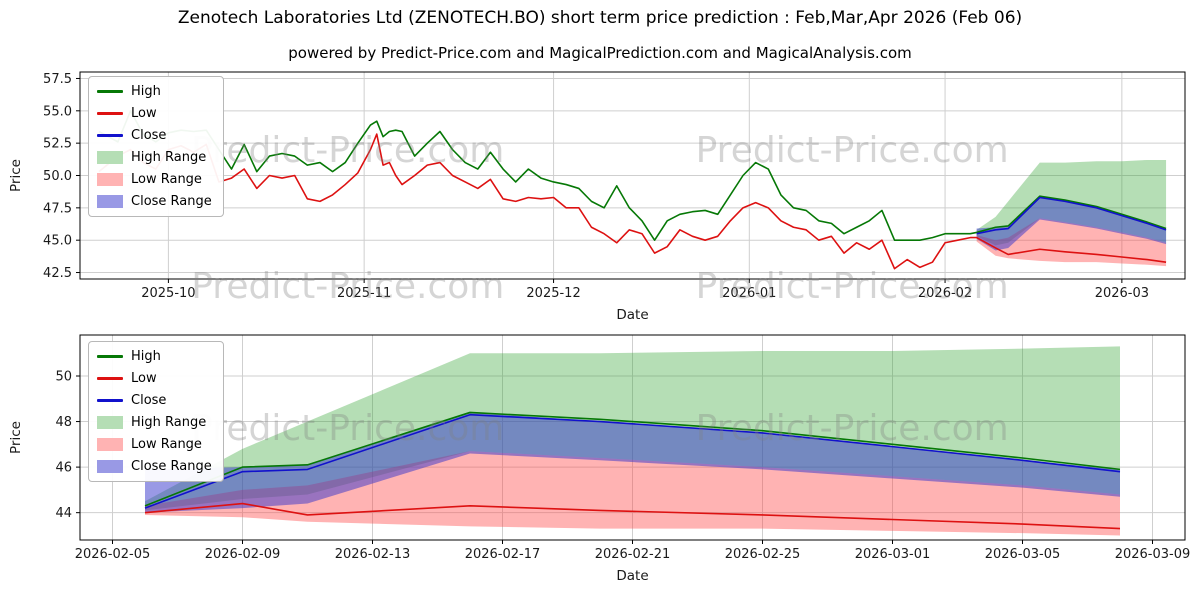  Describe the element at coordinates (893, 554) in the screenshot. I see `x-tick-label: 2026-03-01` at that location.